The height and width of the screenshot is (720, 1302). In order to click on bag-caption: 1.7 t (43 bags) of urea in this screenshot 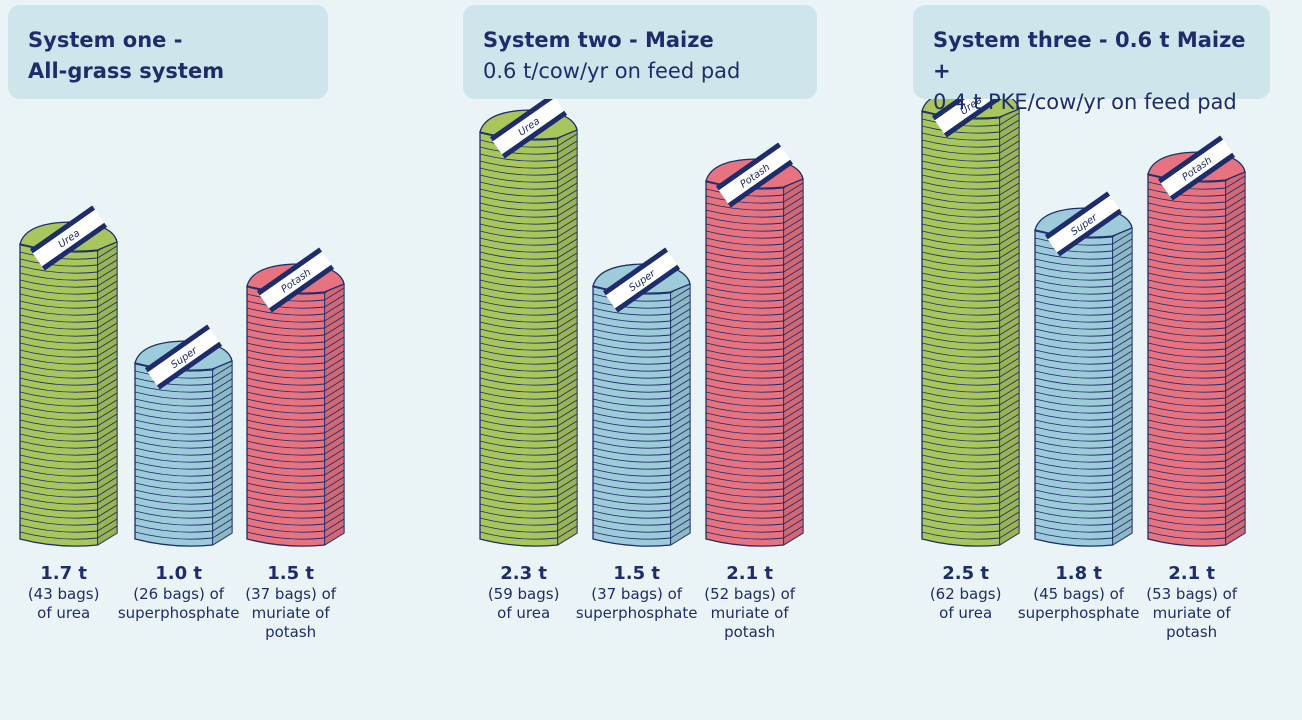, I will do `click(64, 593)`.